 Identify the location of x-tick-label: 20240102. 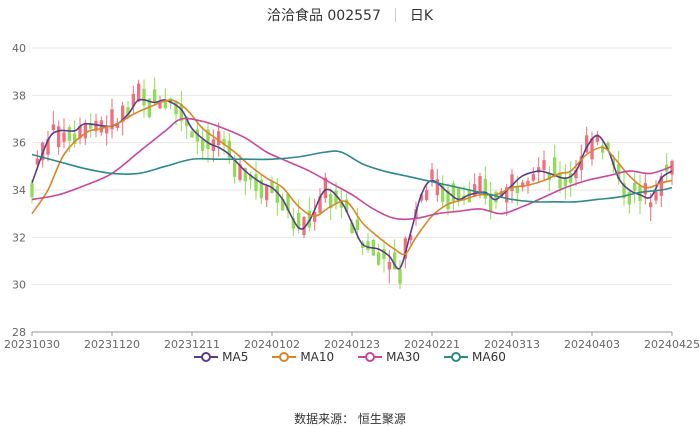
(272, 344).